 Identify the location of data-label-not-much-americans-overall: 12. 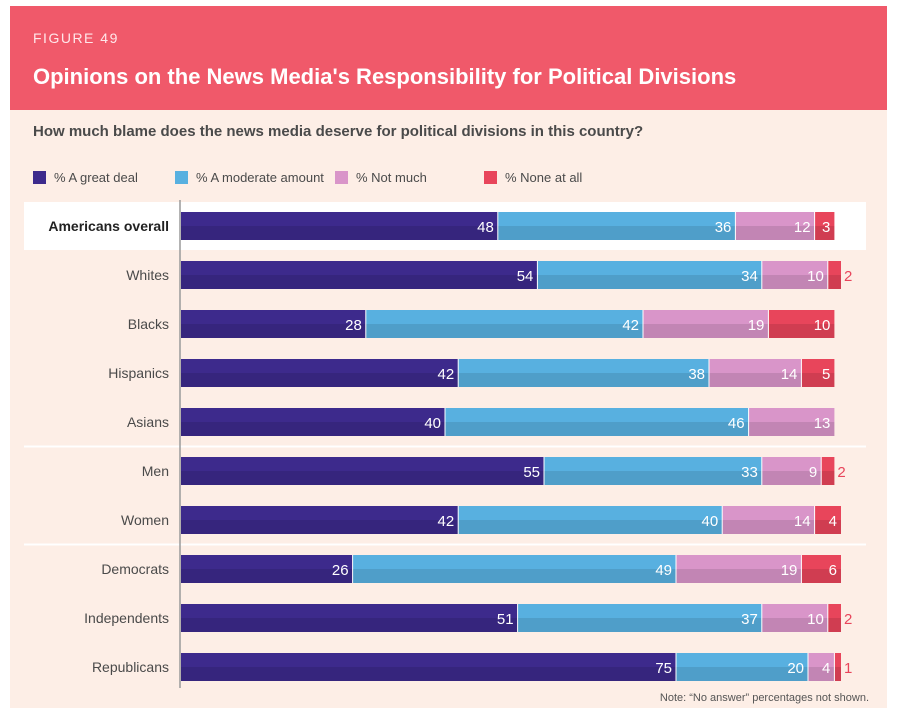
(802, 227).